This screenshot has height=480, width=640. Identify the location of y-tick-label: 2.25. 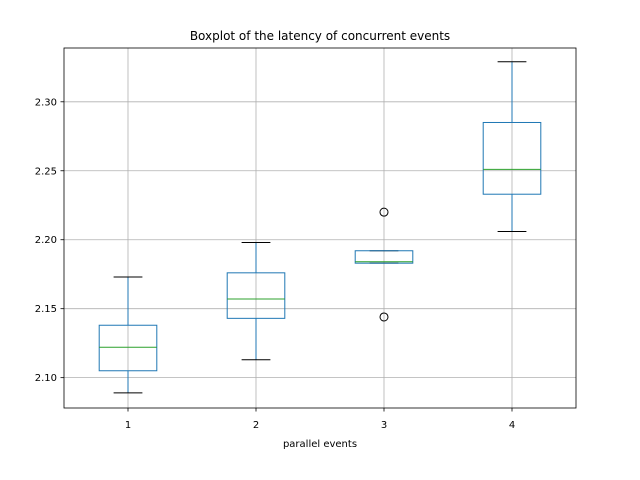
(46, 171).